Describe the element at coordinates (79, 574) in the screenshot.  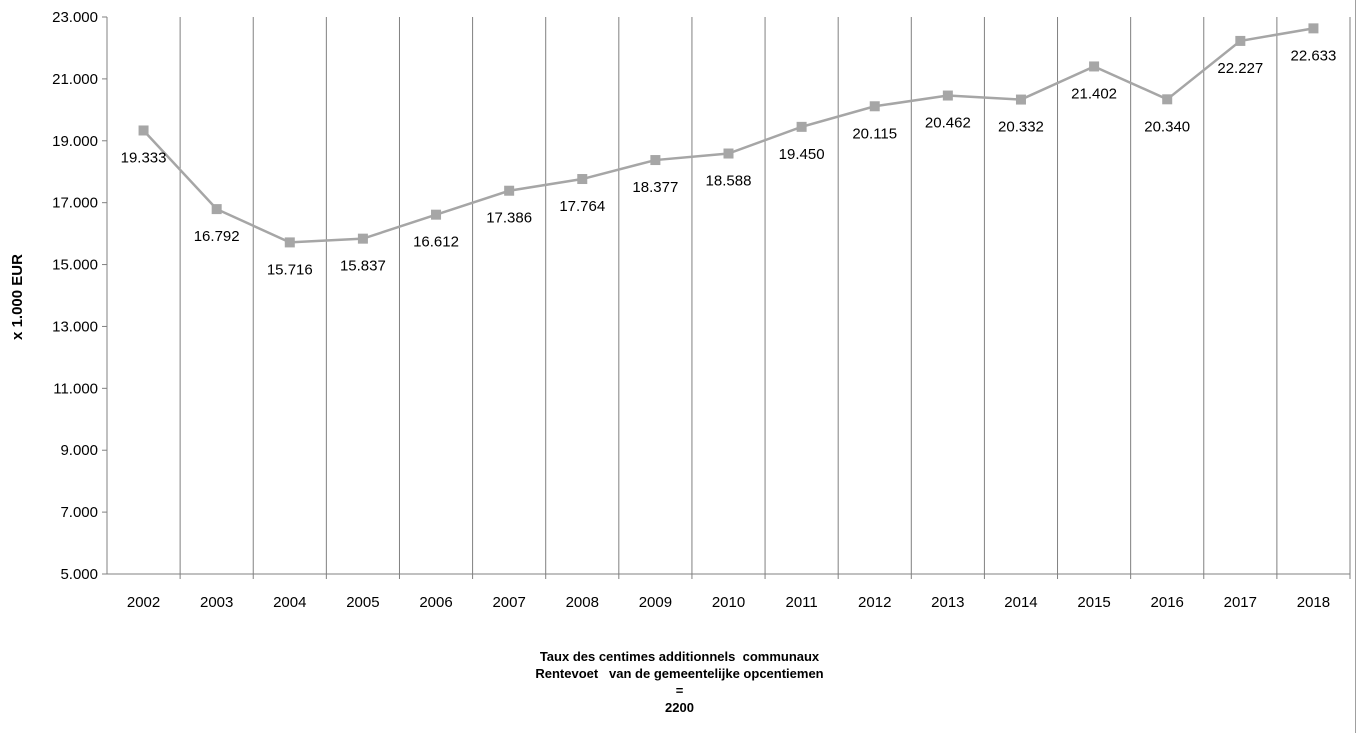
I see `y-tick-label: 5.000` at that location.